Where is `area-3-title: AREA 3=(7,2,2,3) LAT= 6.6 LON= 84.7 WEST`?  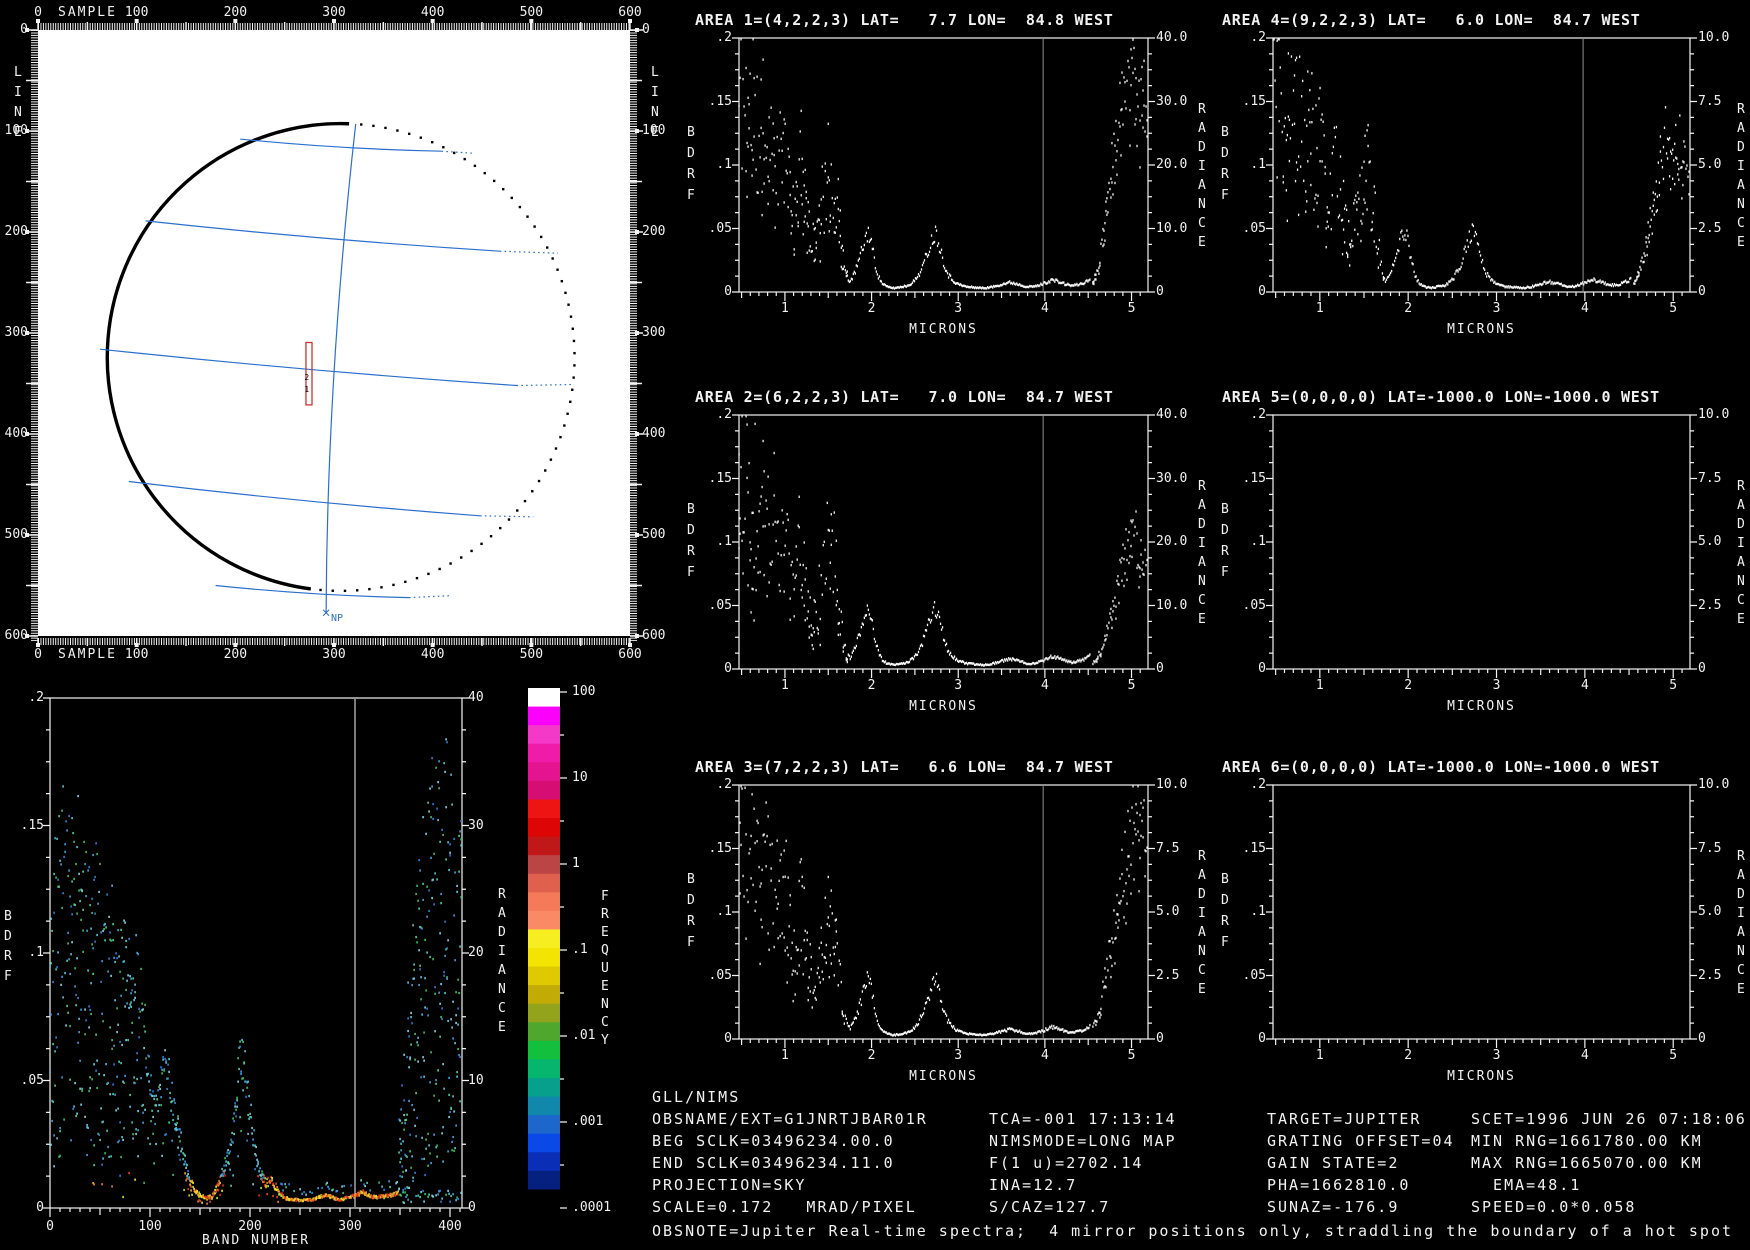
area-3-title: AREA 3=(7,2,2,3) LAT= 6.6 LON= 84.7 WEST is located at coordinates (904, 767).